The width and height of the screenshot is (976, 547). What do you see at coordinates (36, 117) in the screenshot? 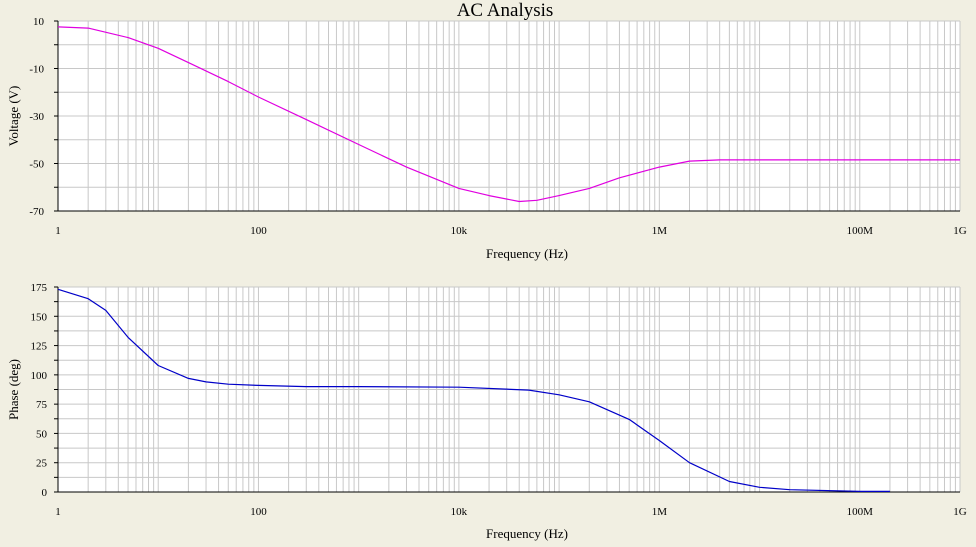
I see `y-tick-label: -30` at bounding box center [36, 117].